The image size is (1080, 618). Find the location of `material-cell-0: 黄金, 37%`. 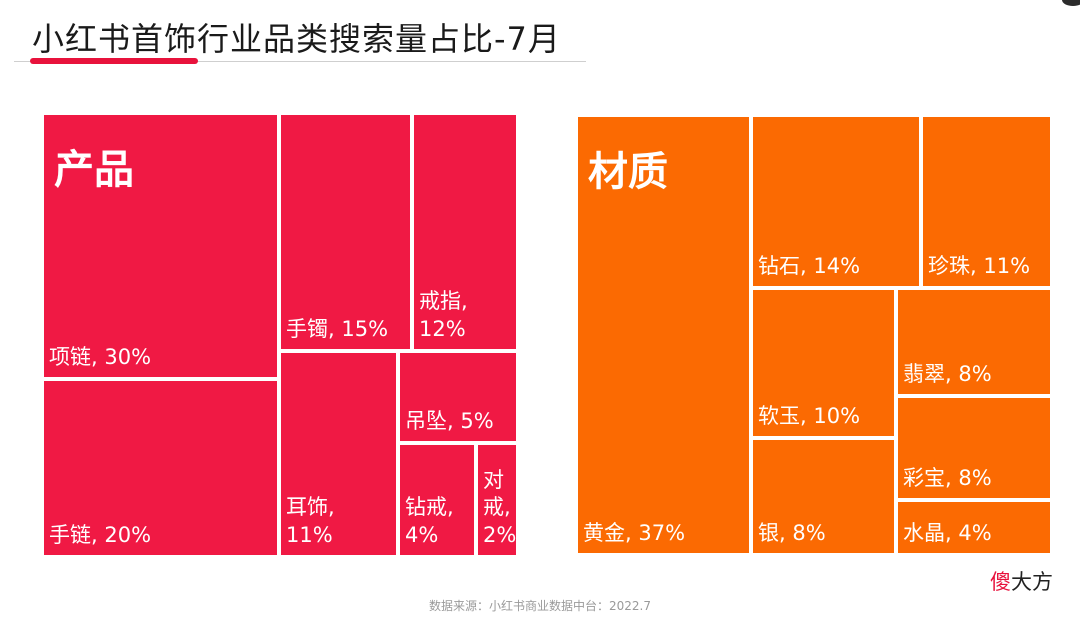

material-cell-0: 黄金, 37% is located at coordinates (663, 335).